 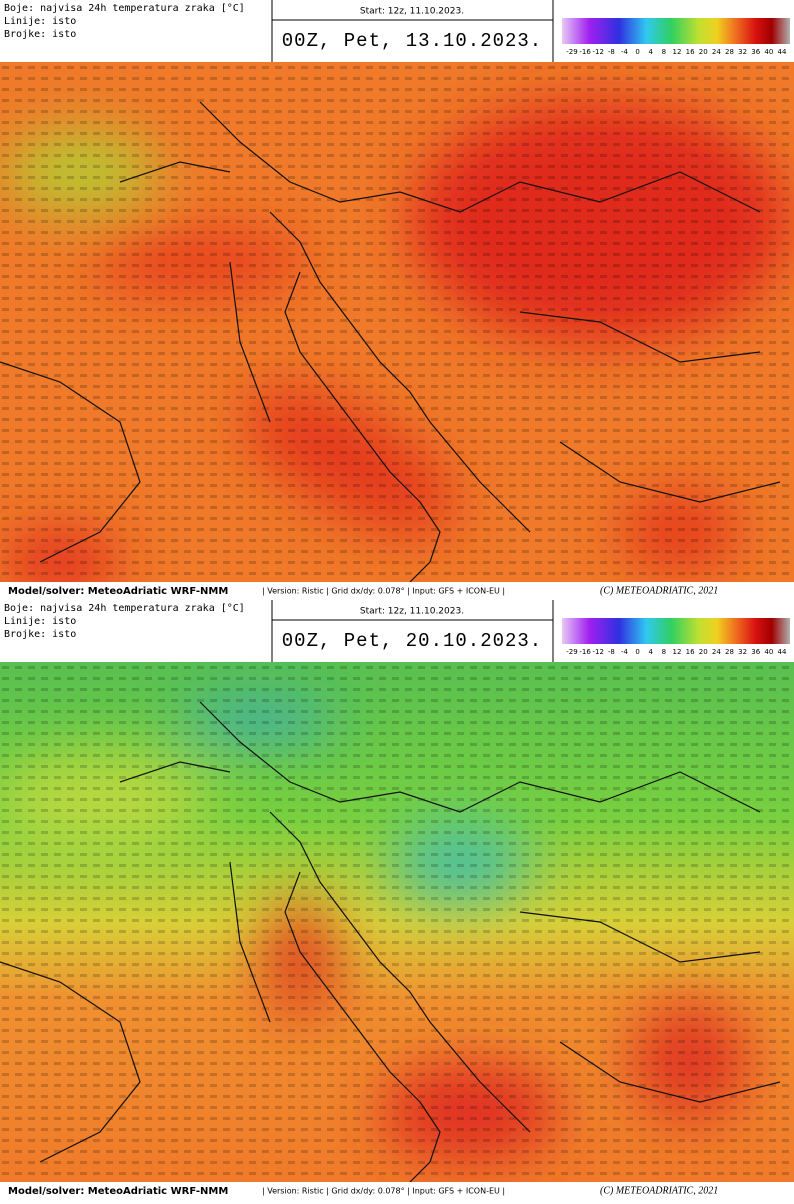 I want to click on valid-time: 00Z, Pet, 20.10.2023., so click(x=412, y=641).